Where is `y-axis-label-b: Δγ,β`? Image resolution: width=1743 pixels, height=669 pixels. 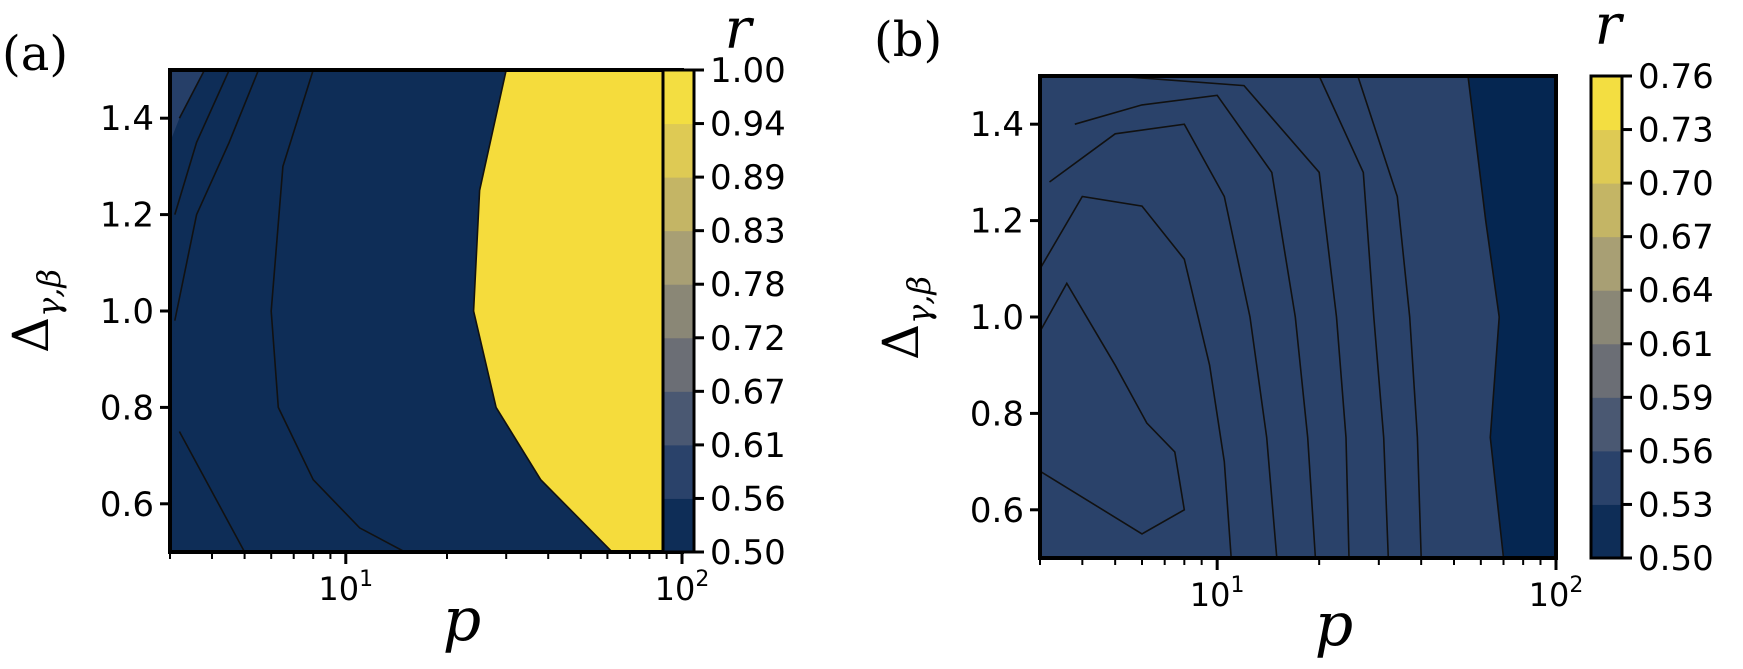 y-axis-label-b: Δγ,β is located at coordinates (905, 318).